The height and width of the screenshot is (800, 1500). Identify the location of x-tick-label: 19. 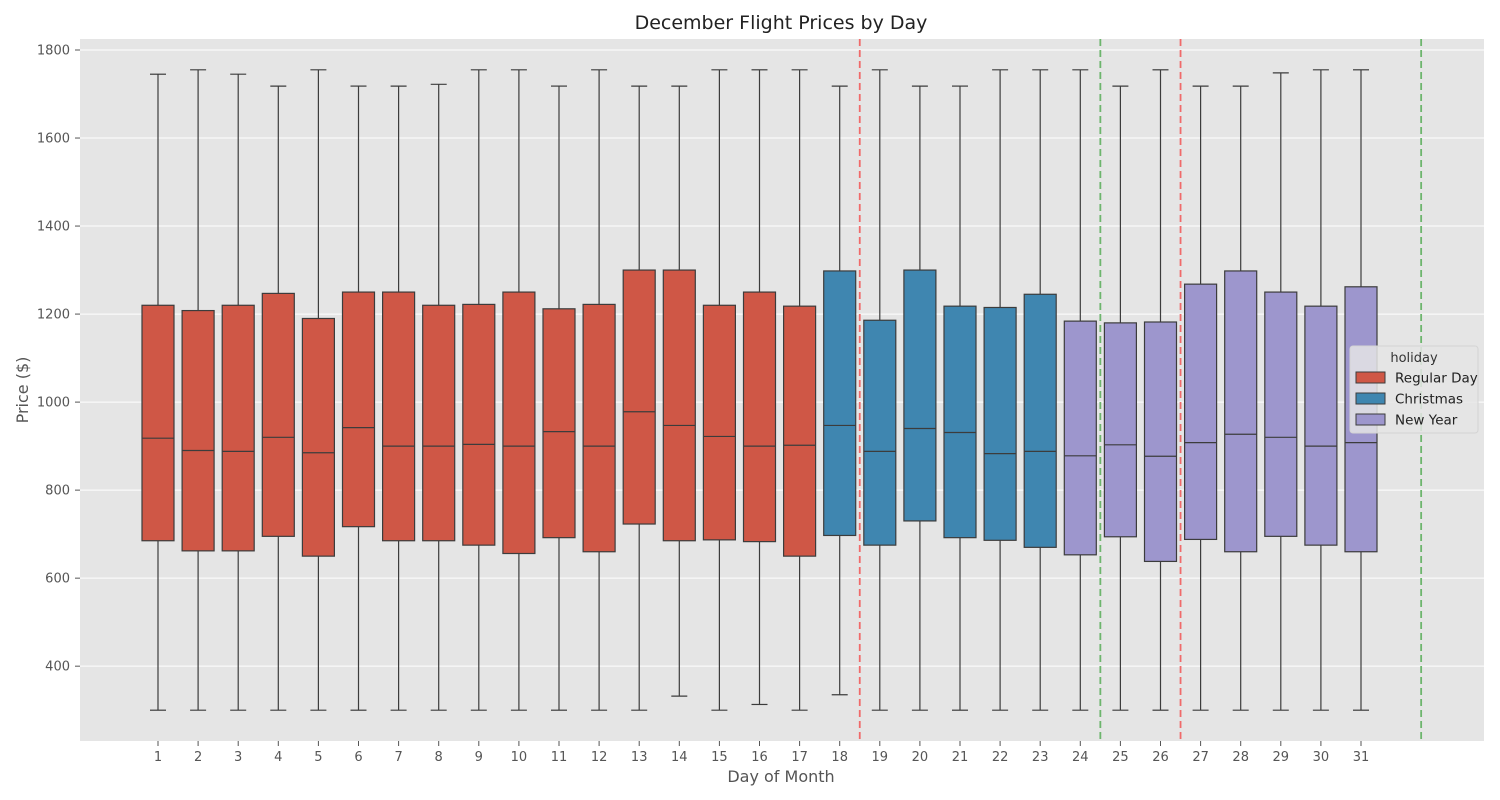
(880, 757).